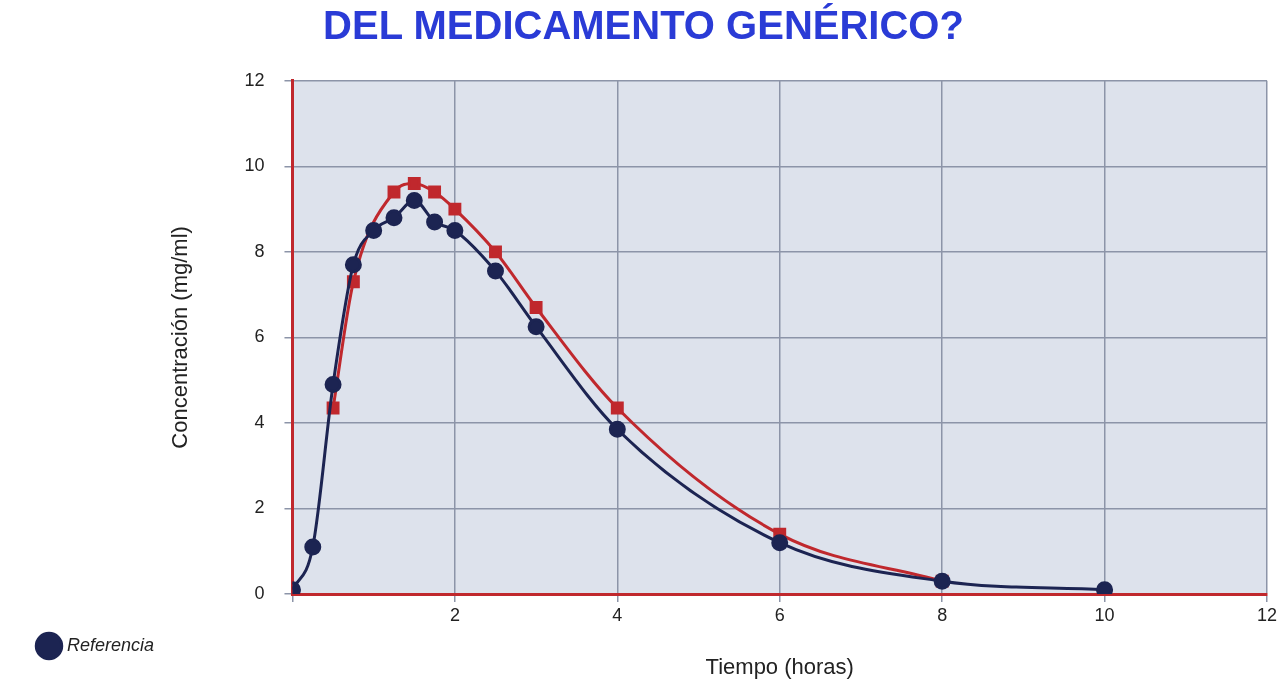  What do you see at coordinates (643, 25) in the screenshot?
I see `chart-title: DEL MEDICAMENTO GENÉRICO?` at bounding box center [643, 25].